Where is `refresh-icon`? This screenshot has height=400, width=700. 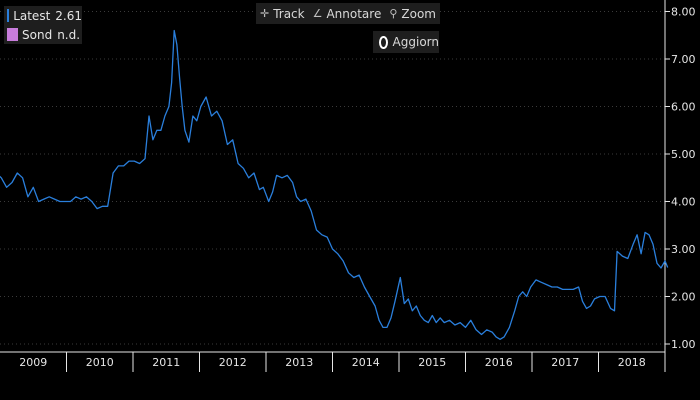
refresh-icon is located at coordinates (383, 42).